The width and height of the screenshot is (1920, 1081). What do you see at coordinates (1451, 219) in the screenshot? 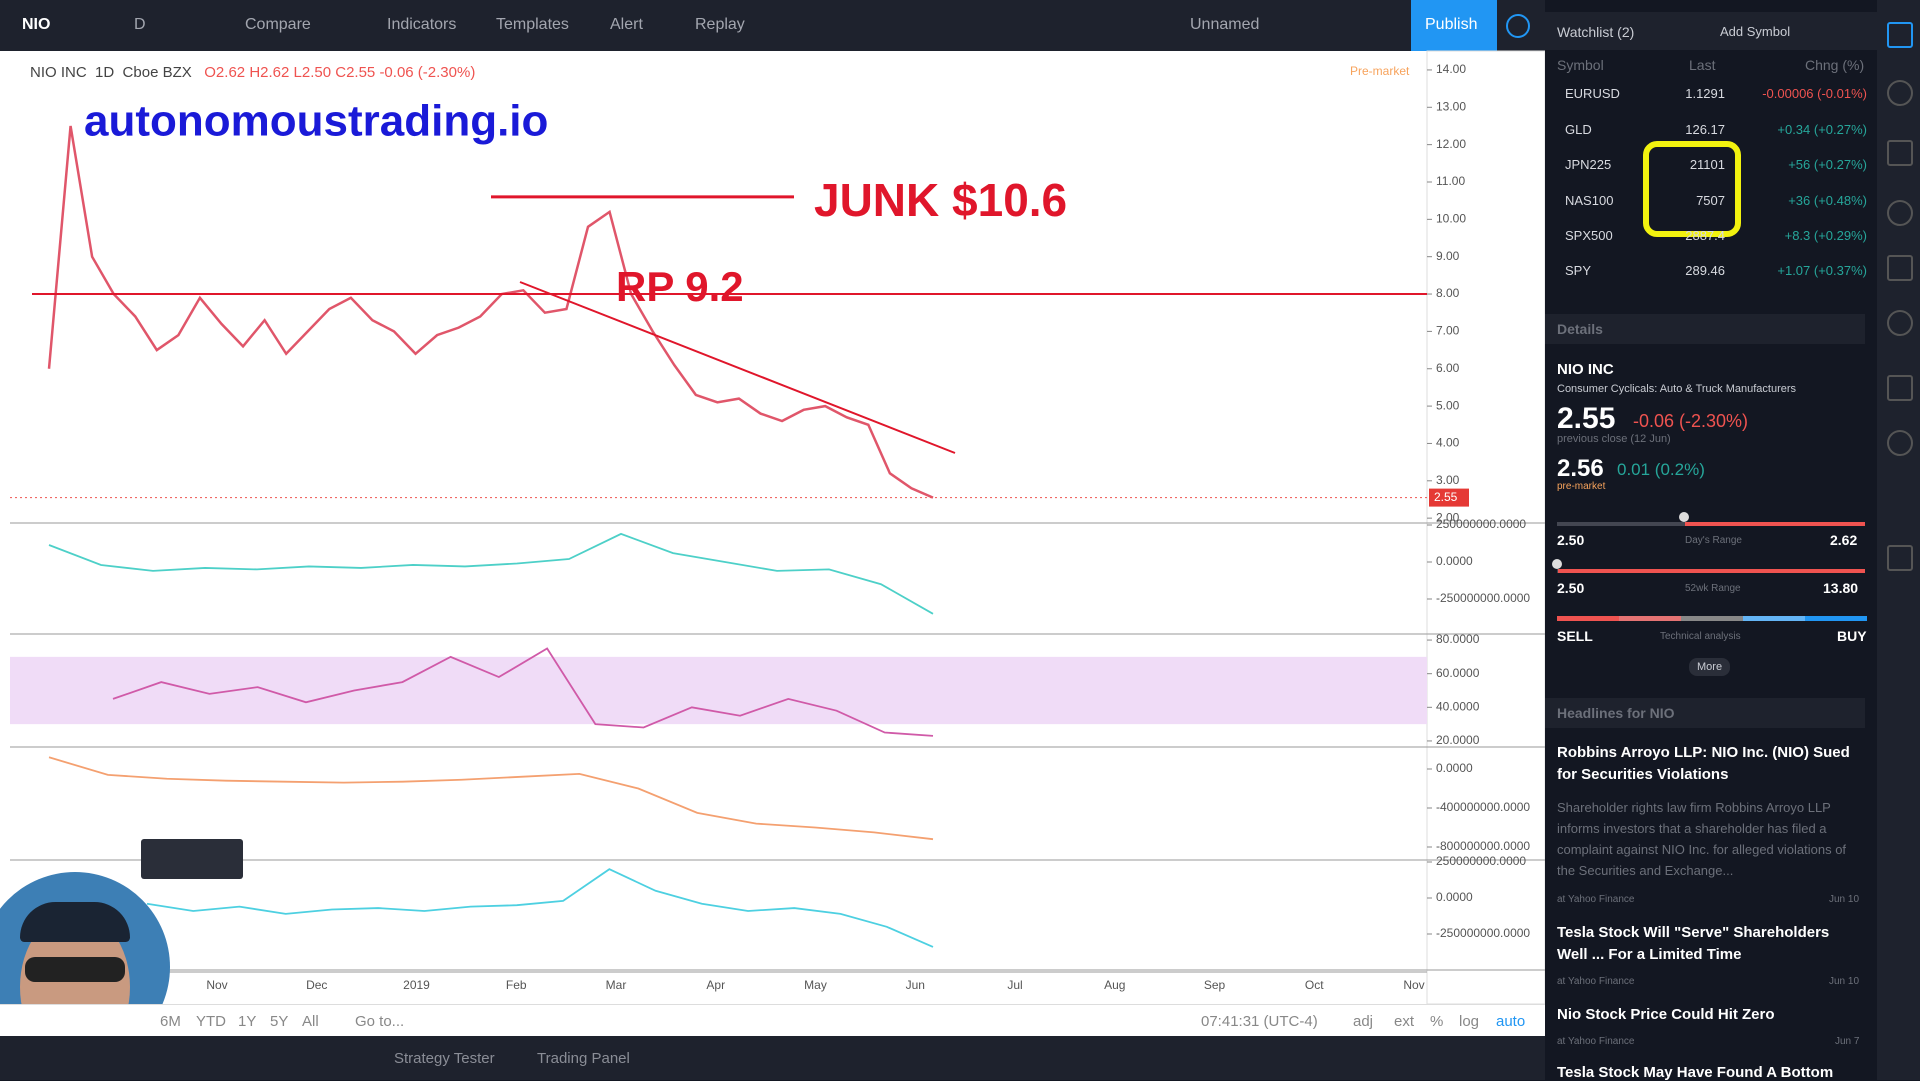
I see `y-tick-label: 10.00` at bounding box center [1451, 219].